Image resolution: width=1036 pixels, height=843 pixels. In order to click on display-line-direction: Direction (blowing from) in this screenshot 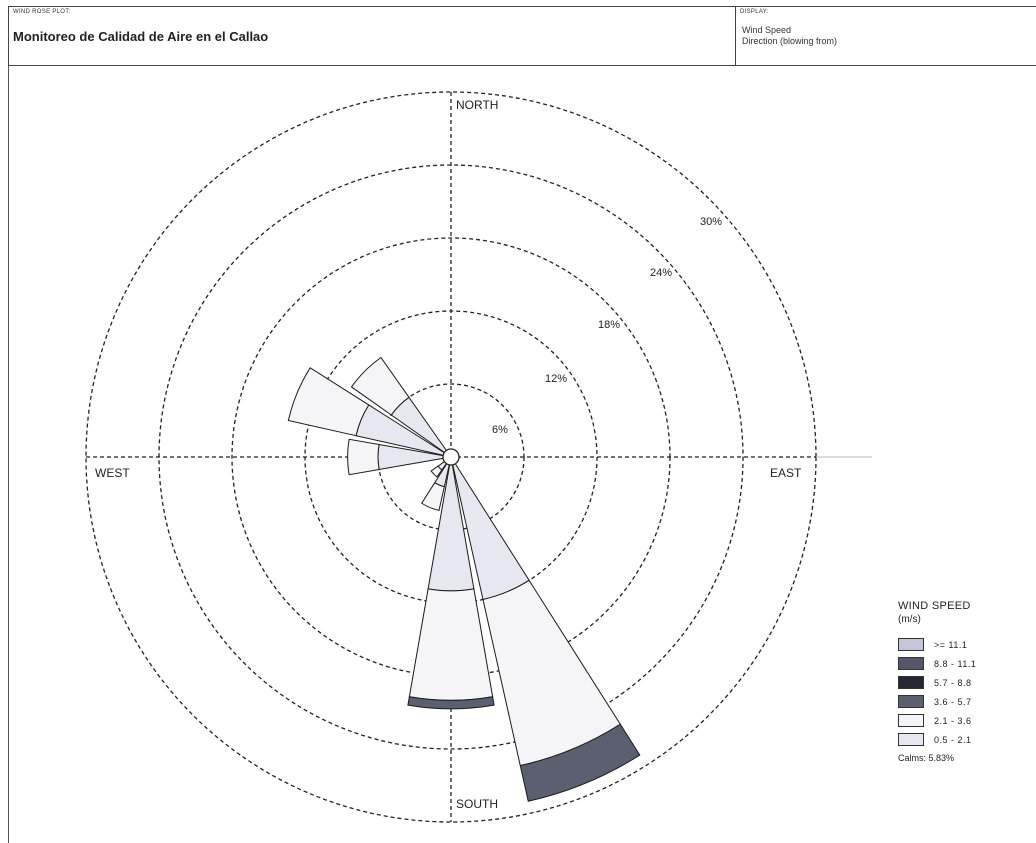, I will do `click(790, 41)`.